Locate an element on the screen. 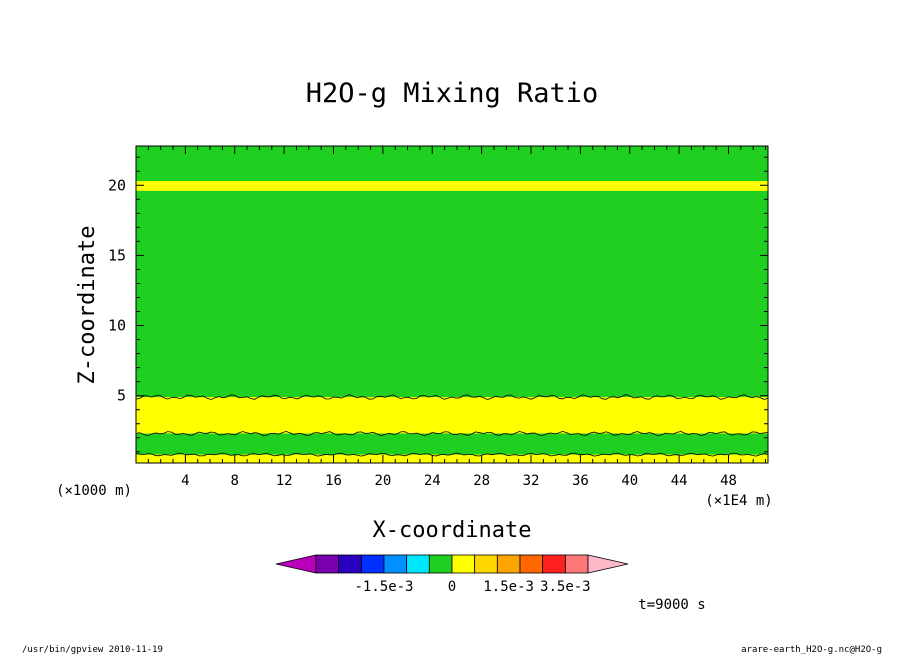 This screenshot has width=904, height=654. colorbar-arrow-right is located at coordinates (608, 564).